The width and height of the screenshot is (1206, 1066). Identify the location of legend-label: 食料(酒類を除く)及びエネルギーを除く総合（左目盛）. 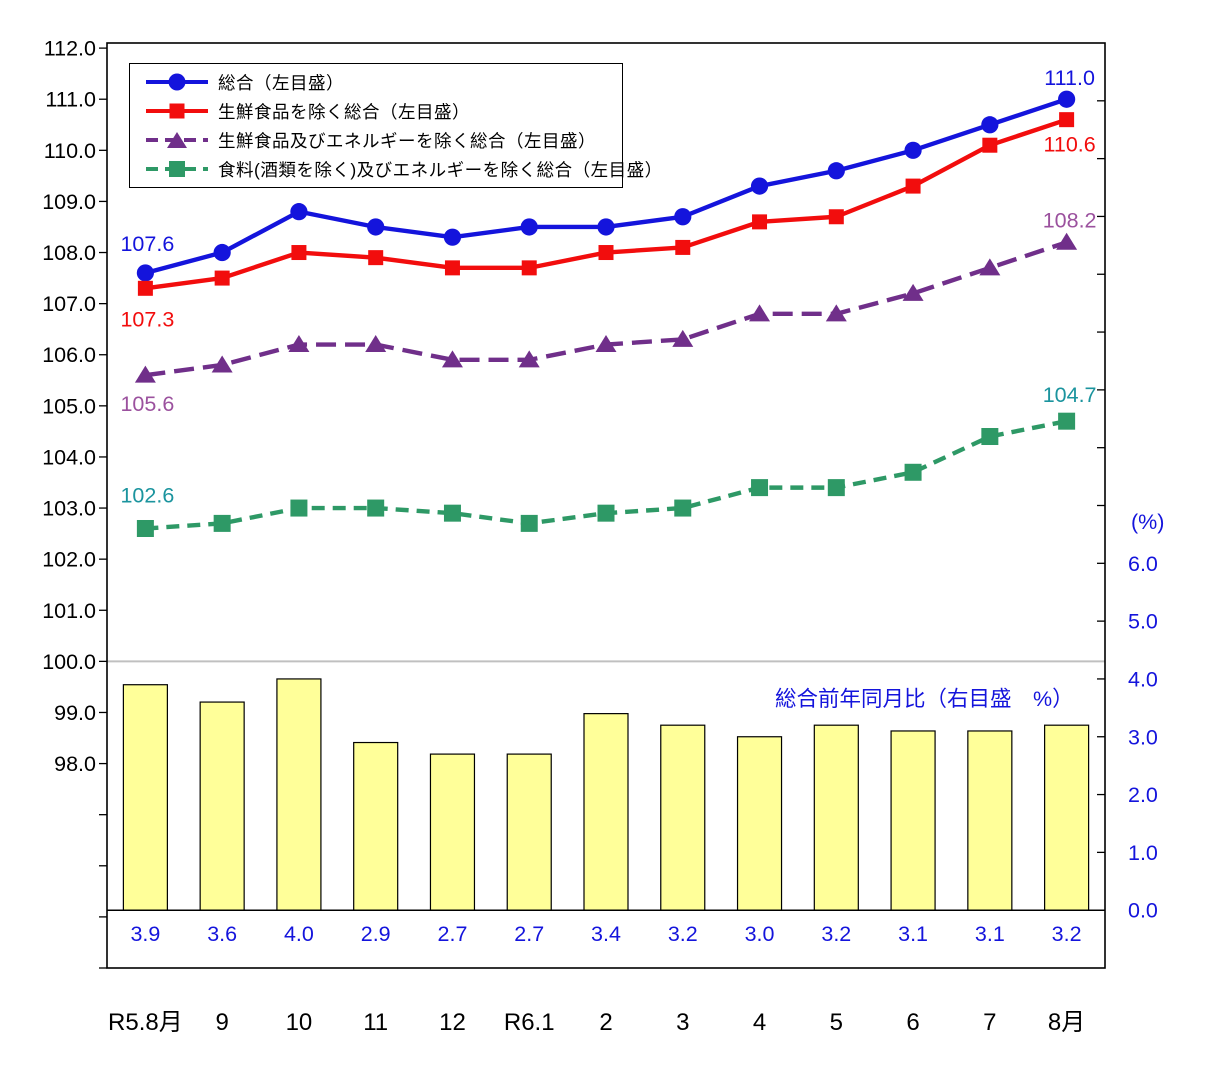
(440, 169).